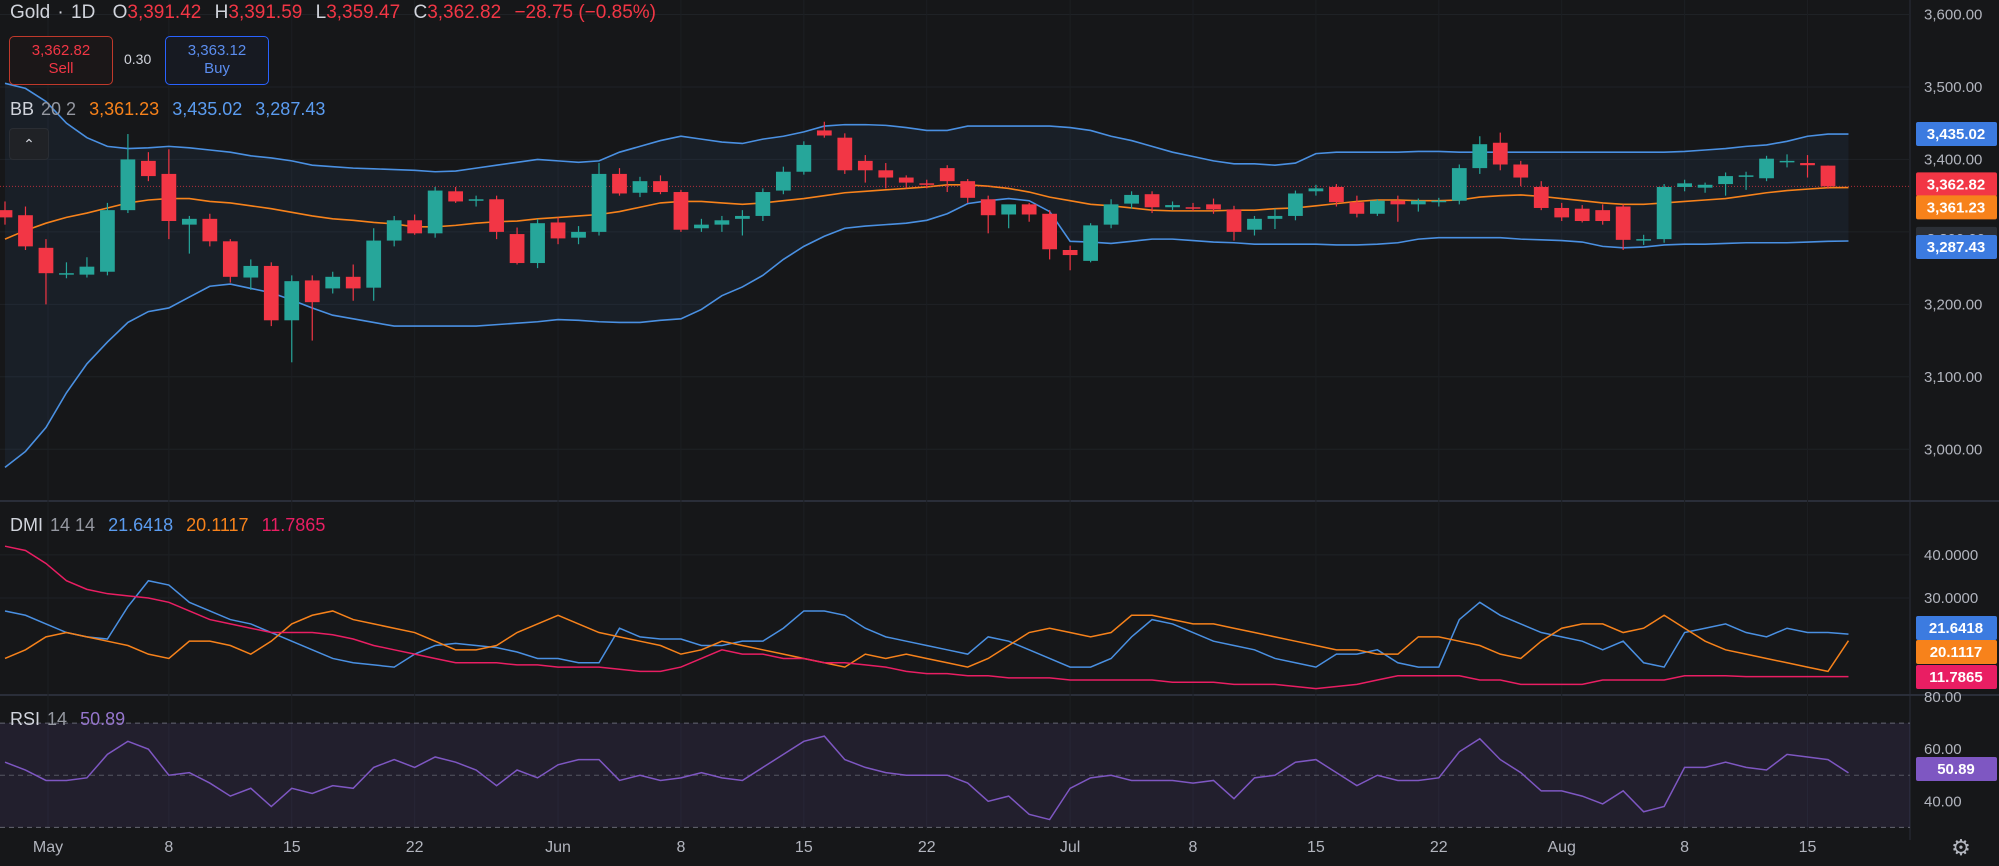 Image resolution: width=1999 pixels, height=866 pixels. What do you see at coordinates (68, 719) in the screenshot?
I see `rsi-legend: RSI 14 50.89` at bounding box center [68, 719].